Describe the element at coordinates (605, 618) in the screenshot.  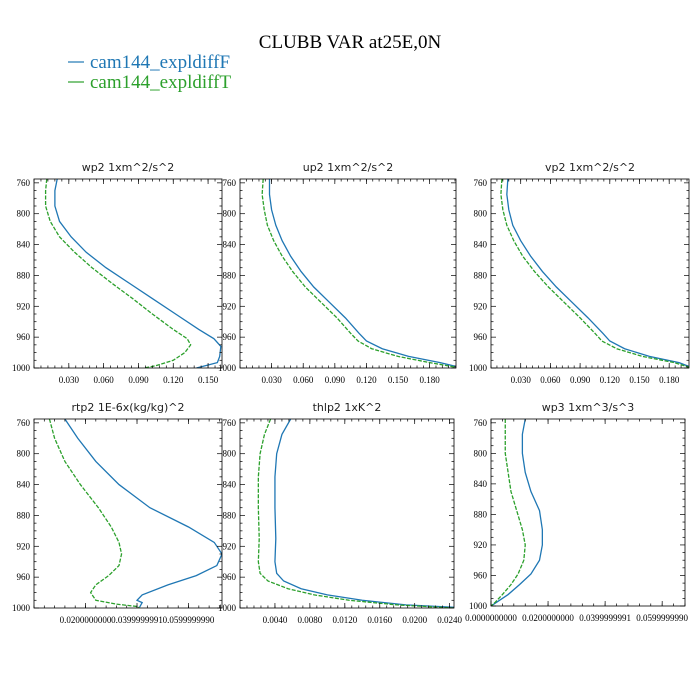
I see `panel-6-xtick-3: 0.0399999991` at that location.